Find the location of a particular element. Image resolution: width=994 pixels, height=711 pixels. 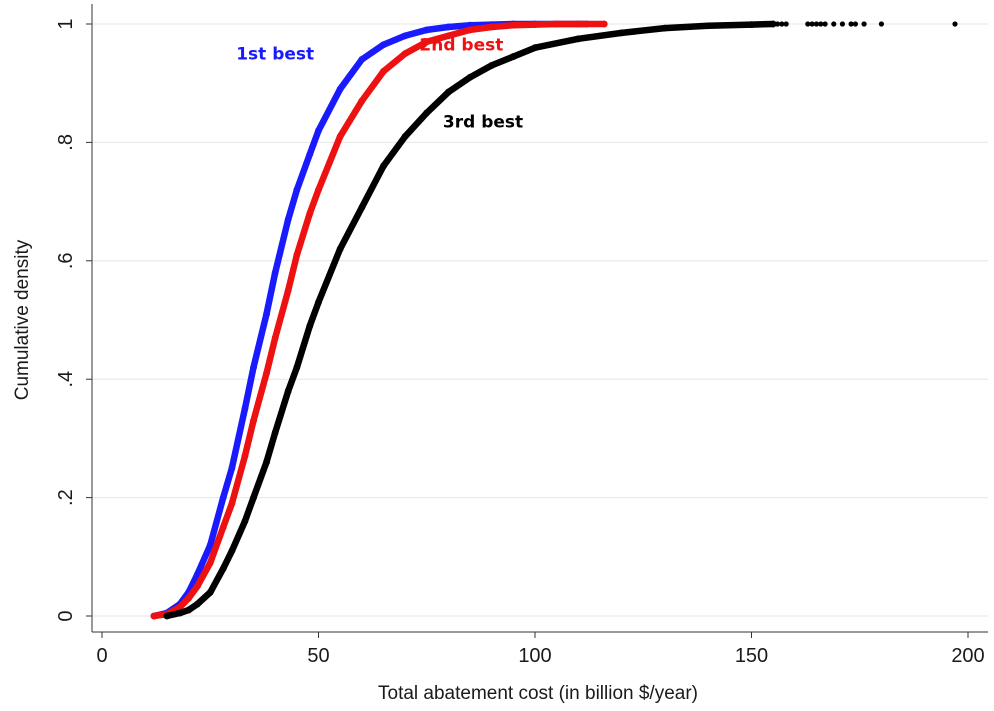

series-label: 1st best is located at coordinates (275, 55).